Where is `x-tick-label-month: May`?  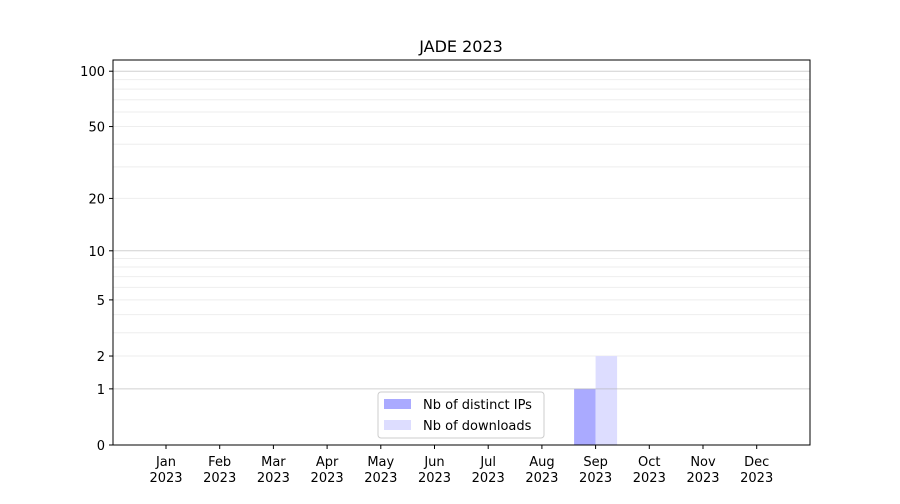
x-tick-label-month: May is located at coordinates (380, 462).